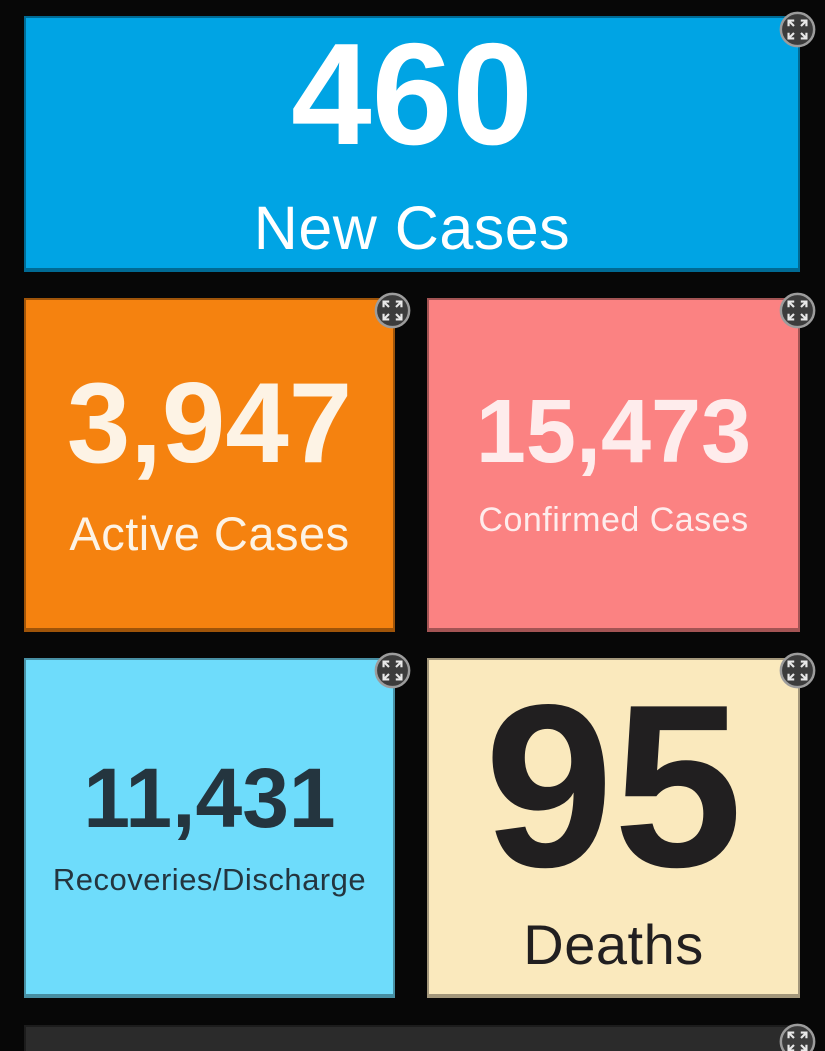  What do you see at coordinates (209, 798) in the screenshot?
I see `stat-value: 11,431` at bounding box center [209, 798].